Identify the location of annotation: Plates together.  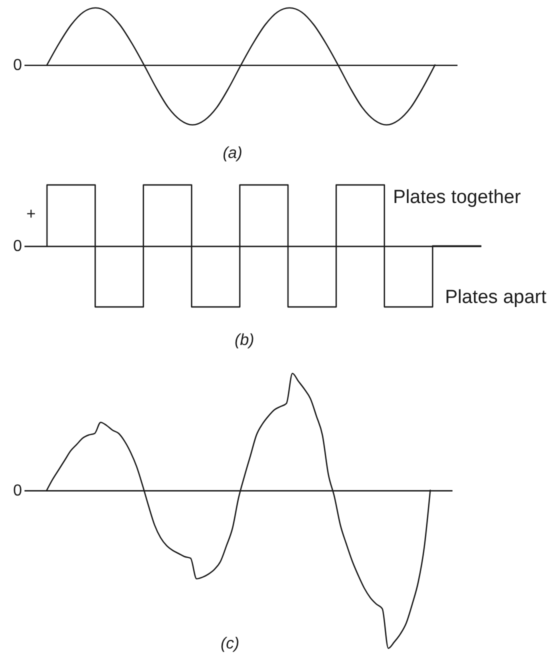
(457, 197).